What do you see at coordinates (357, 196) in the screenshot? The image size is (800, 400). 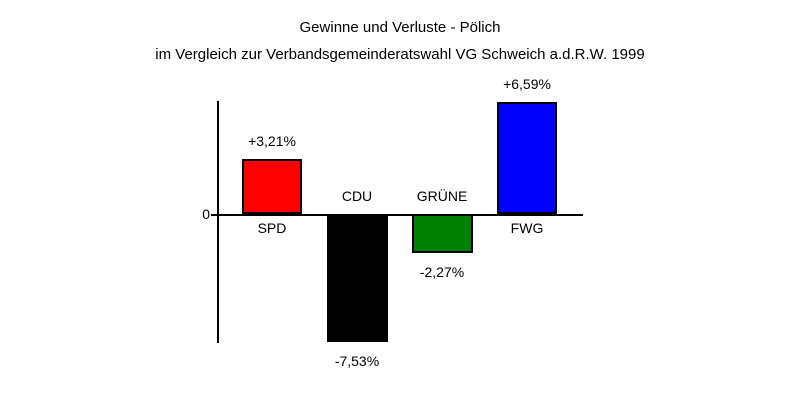 I see `category-label-cdu: CDU` at bounding box center [357, 196].